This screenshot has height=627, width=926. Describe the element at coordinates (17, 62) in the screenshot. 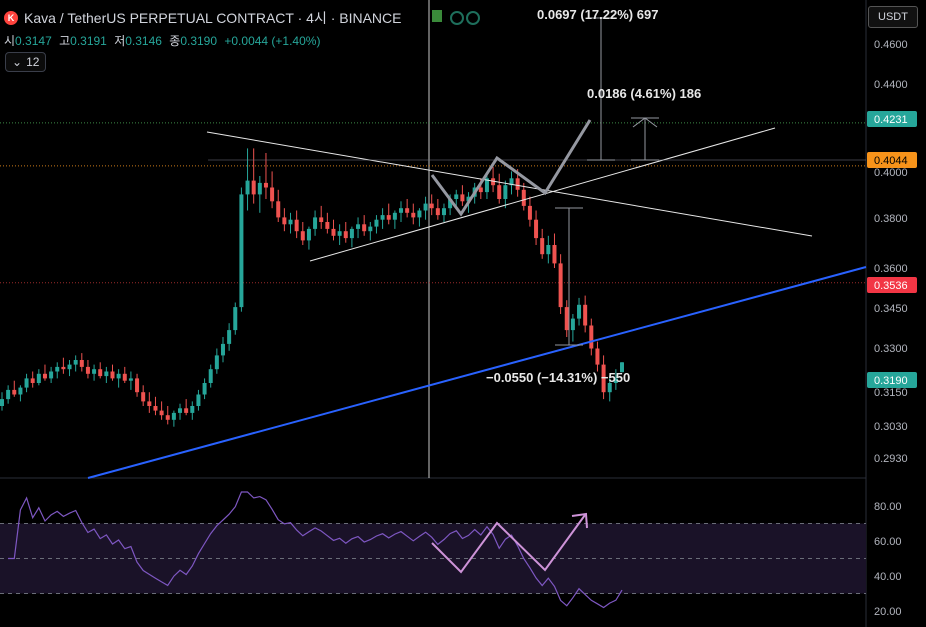

I see `chevron-down-icon: ⌄` at that location.